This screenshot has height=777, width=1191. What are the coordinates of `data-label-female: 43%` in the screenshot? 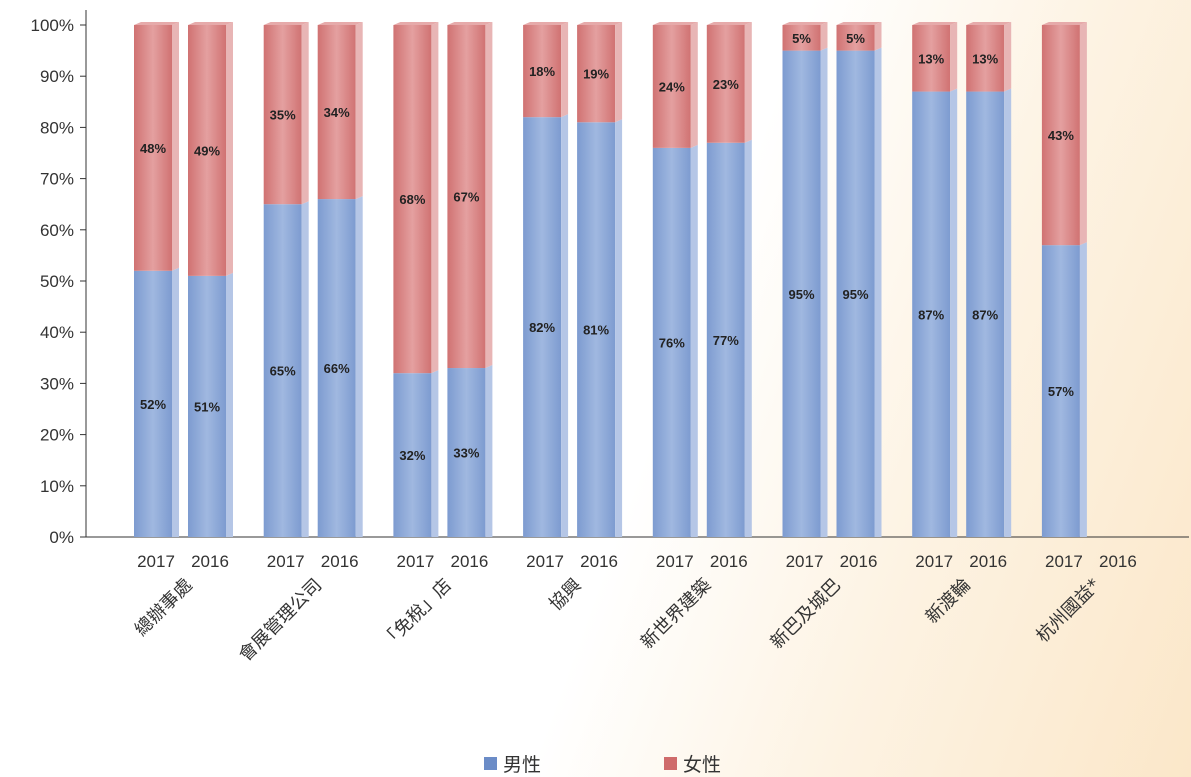 It's located at (1061, 135).